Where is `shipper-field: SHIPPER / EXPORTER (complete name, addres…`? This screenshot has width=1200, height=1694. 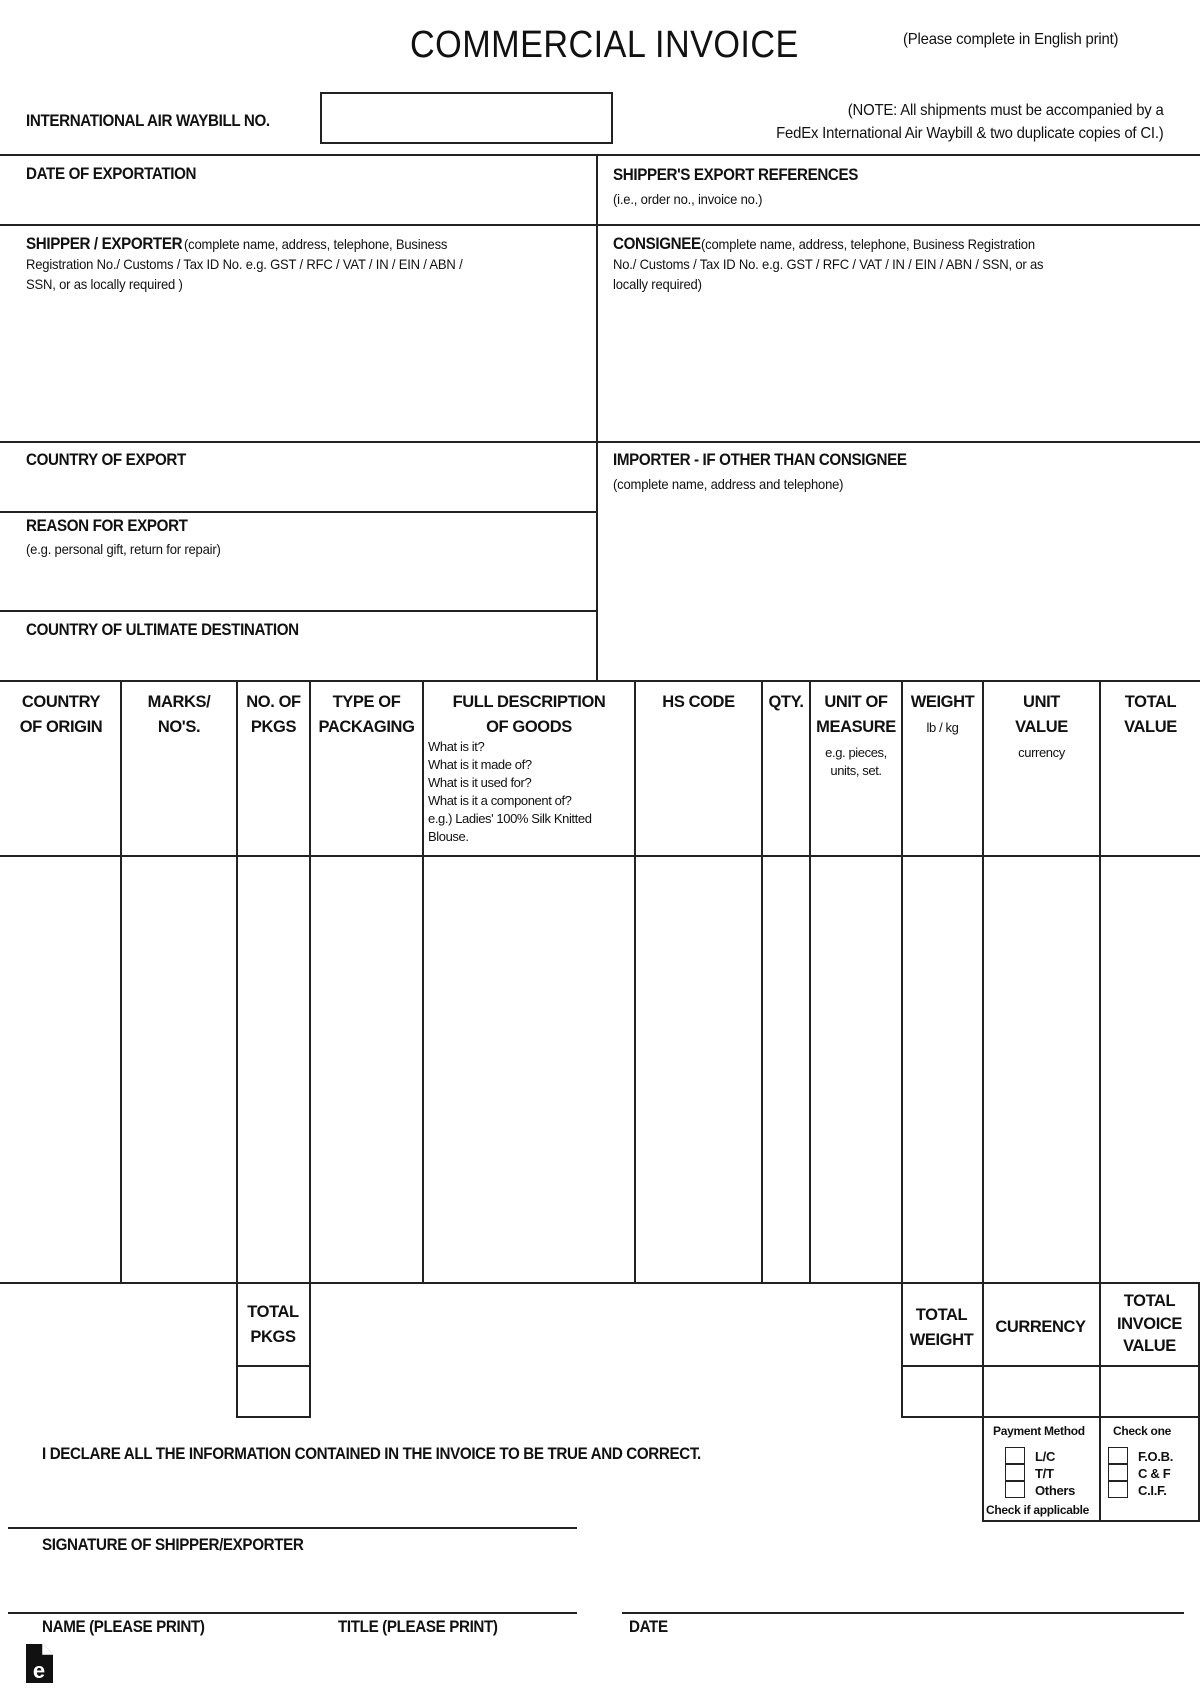 shipper-field: SHIPPER / EXPORTER (complete name, addres… is located at coordinates (260, 263).